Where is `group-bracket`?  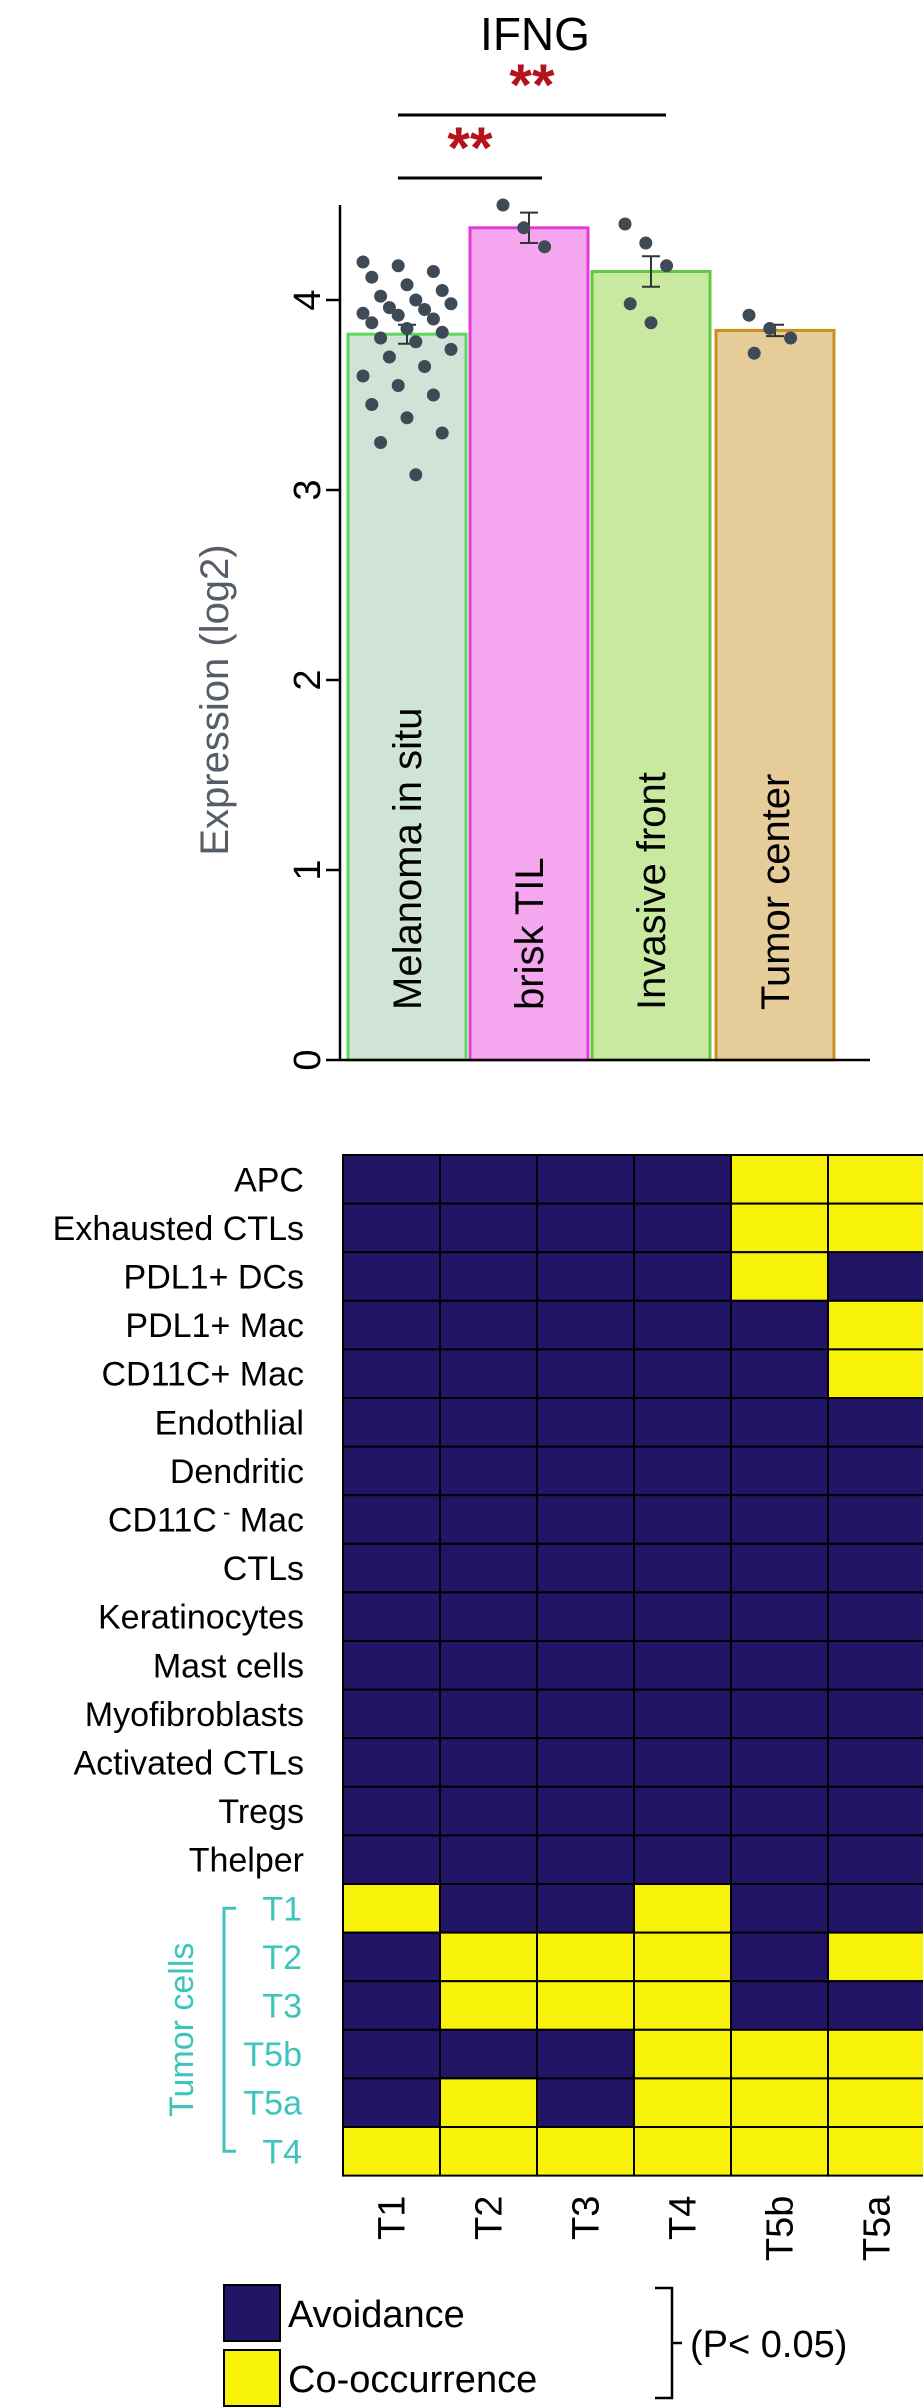 group-bracket is located at coordinates (229, 2029).